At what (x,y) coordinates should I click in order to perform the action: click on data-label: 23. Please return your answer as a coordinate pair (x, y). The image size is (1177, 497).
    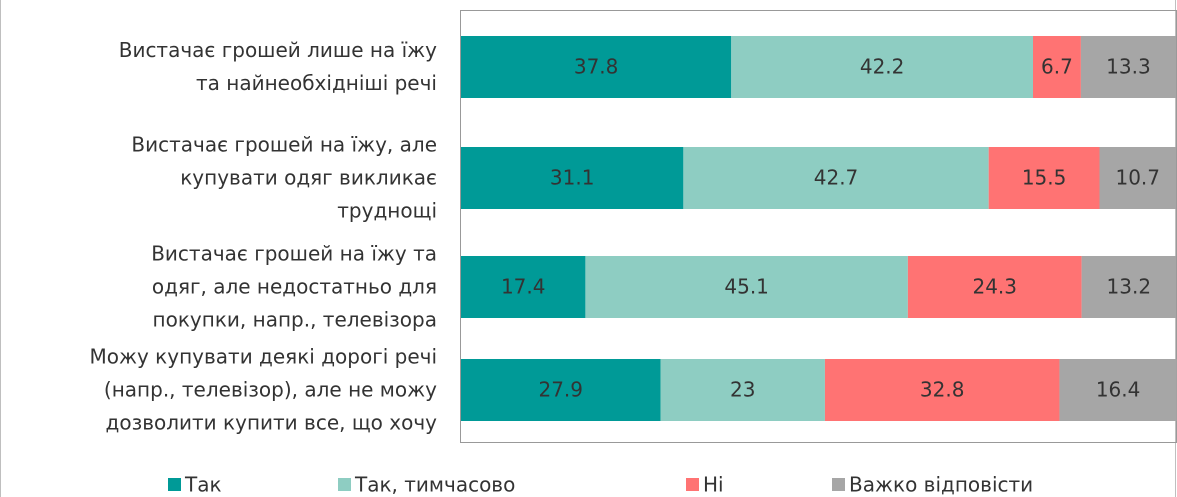
    Looking at the image, I should click on (742, 390).